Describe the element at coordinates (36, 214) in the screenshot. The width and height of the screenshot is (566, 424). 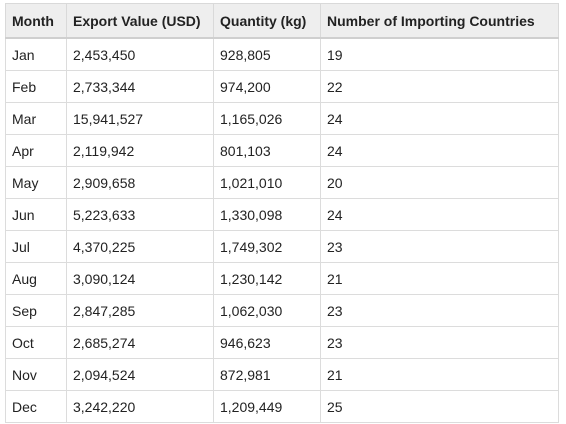
I see `table-cell-month: Jun` at that location.